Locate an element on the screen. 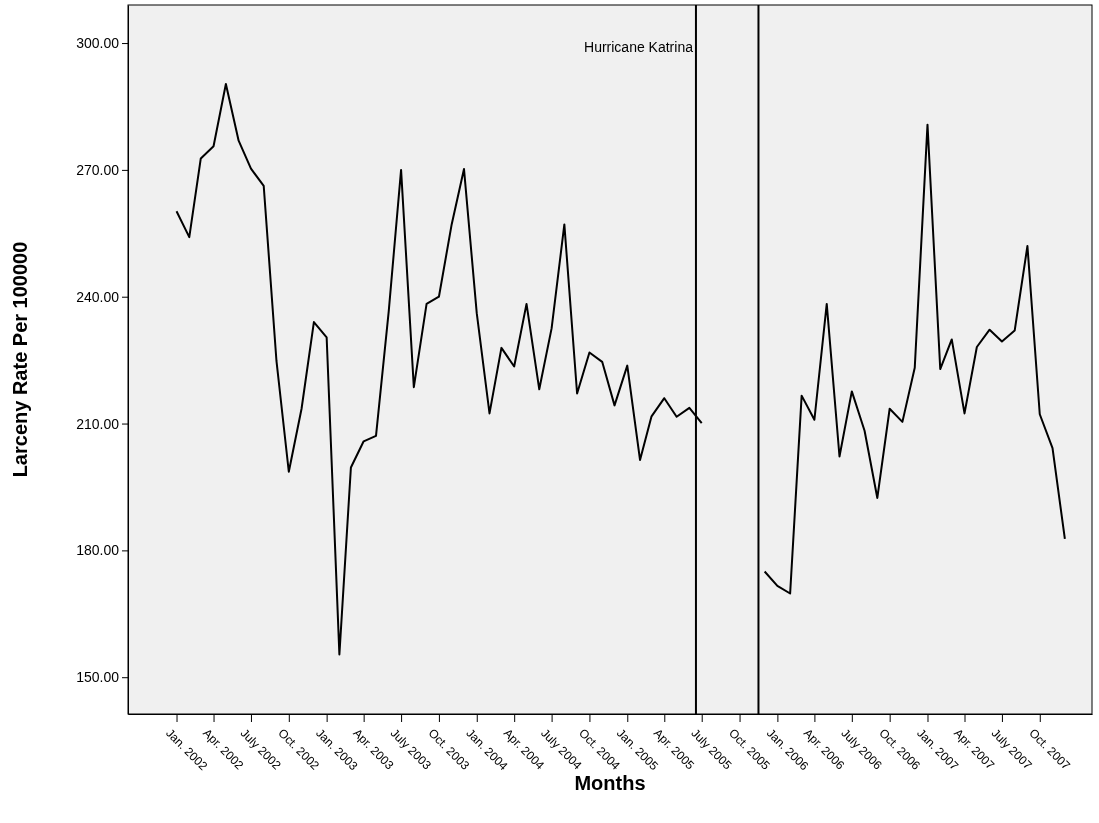 The width and height of the screenshot is (1099, 823). y-tick-label: 210.00 is located at coordinates (98, 423).